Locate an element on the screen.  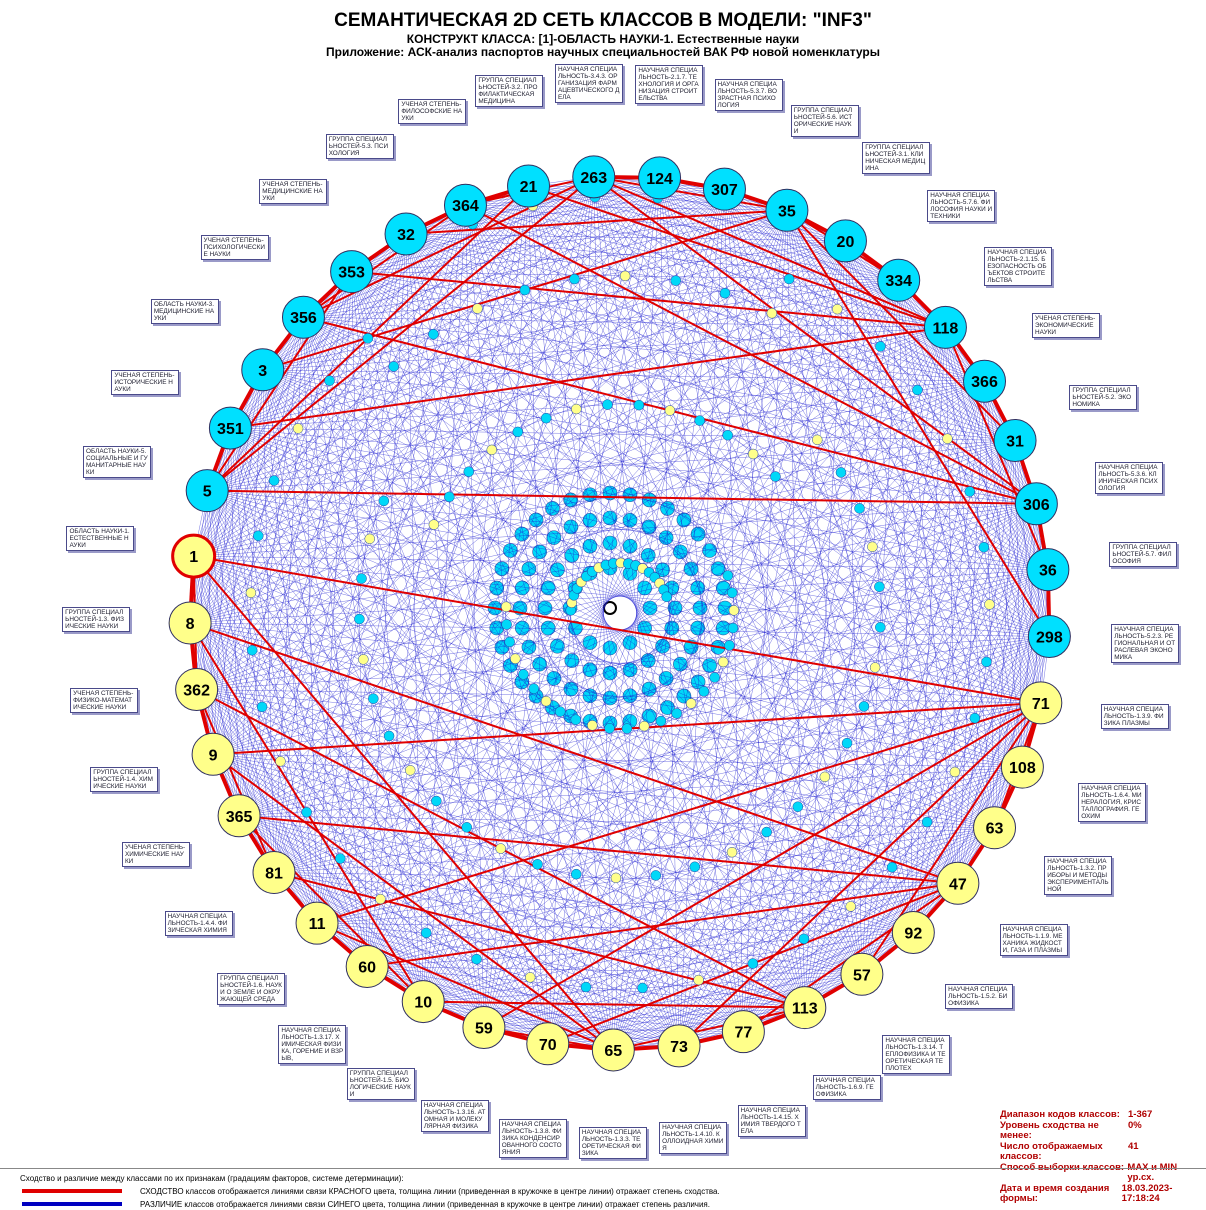
info-key: Уровень сходства не менее: is located at coordinates (1049, 1130).